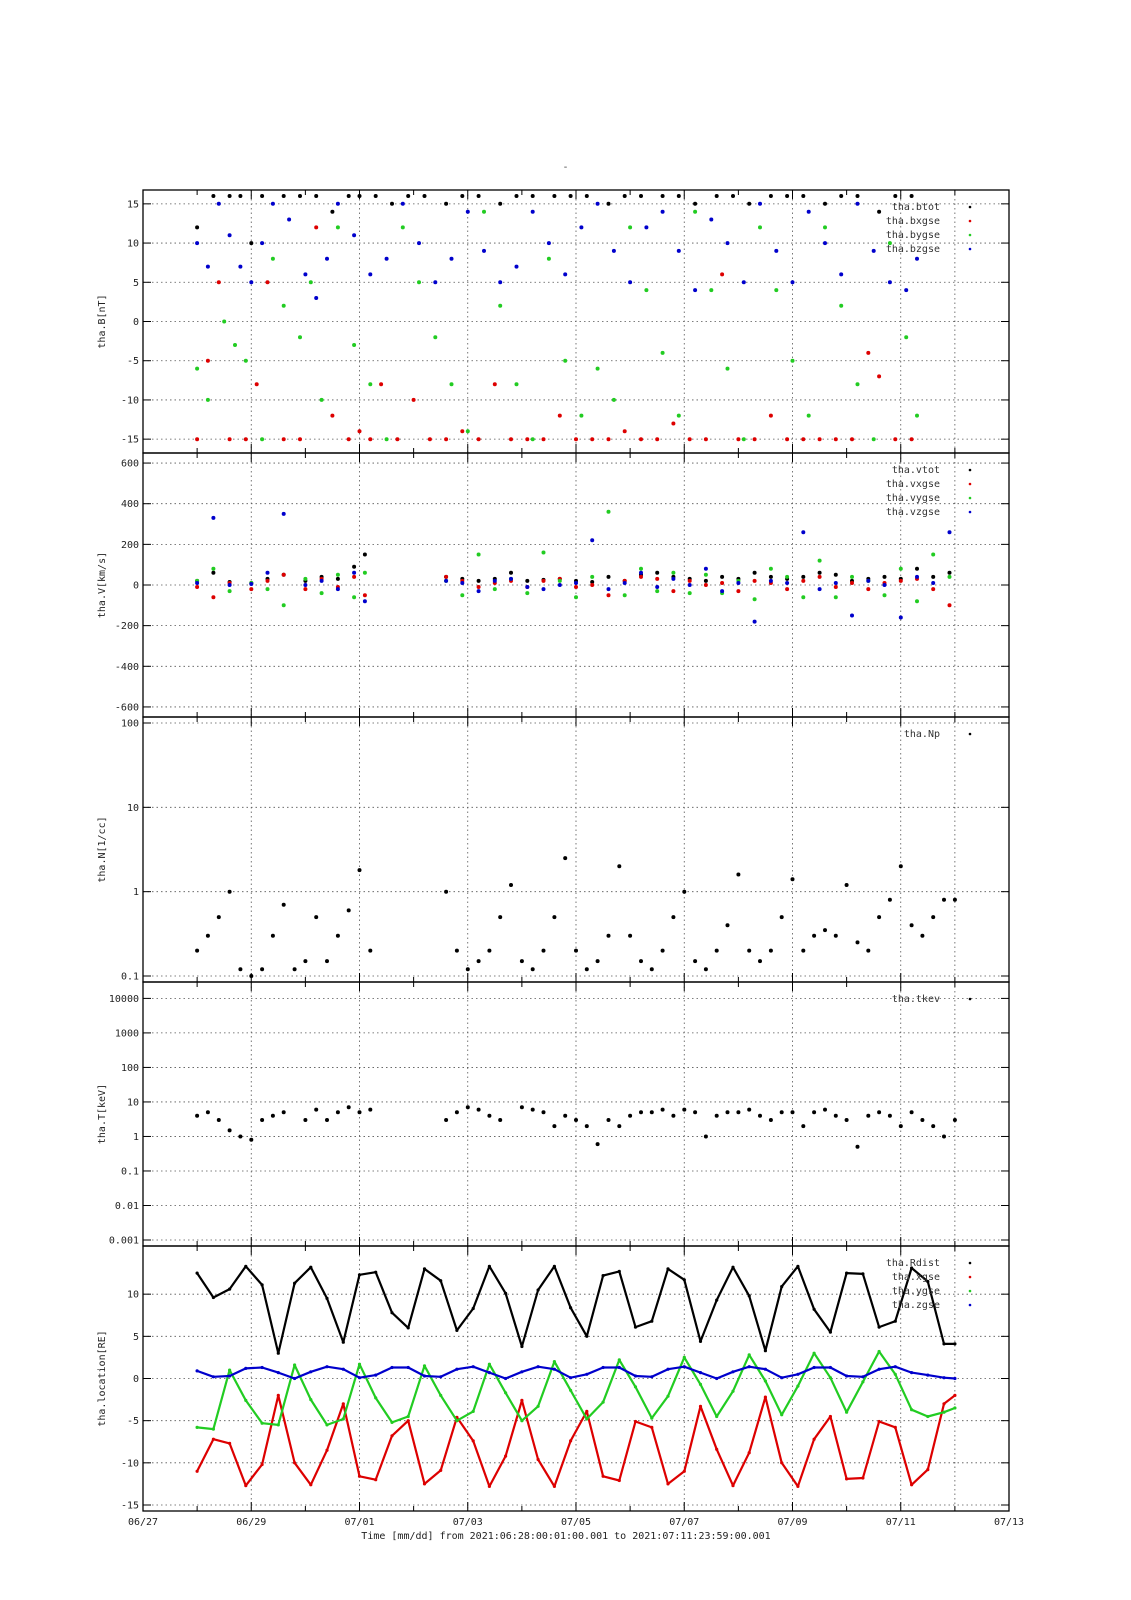  Describe the element at coordinates (136, 892) in the screenshot. I see `y-tick-label: 1` at that location.